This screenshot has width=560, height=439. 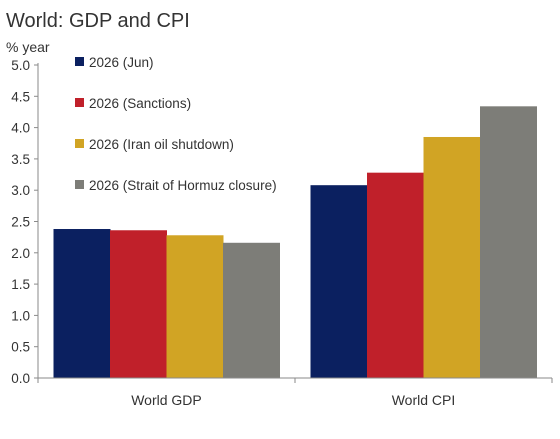 What do you see at coordinates (20, 96) in the screenshot?
I see `y-tick-label: 4.5` at bounding box center [20, 96].